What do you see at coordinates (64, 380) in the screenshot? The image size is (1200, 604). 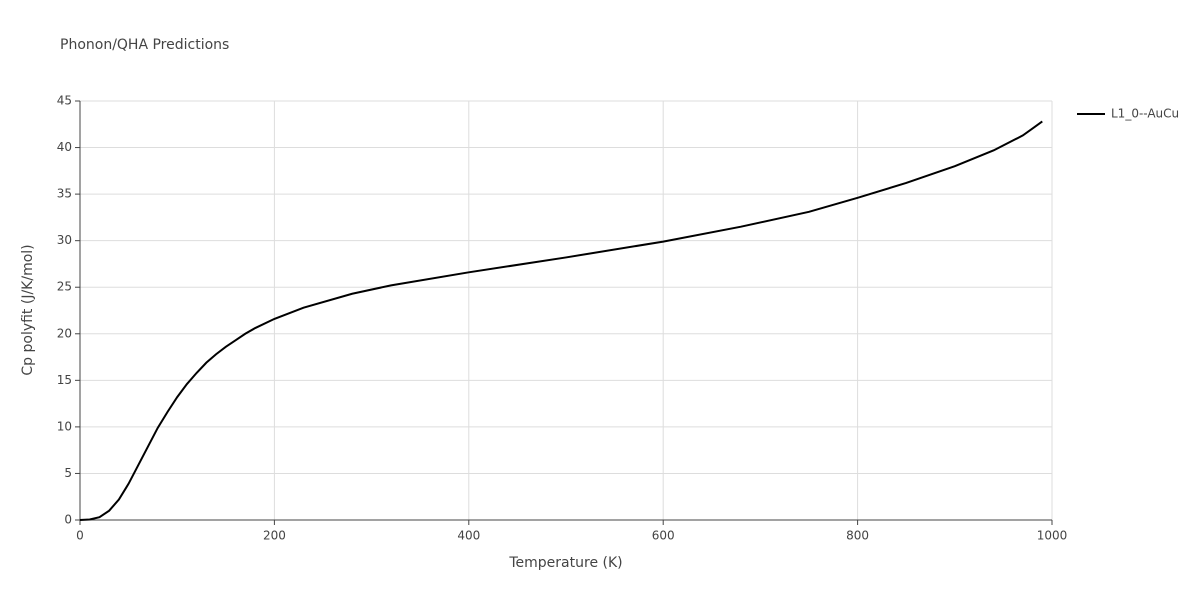 I see `y-tick-label: 15` at bounding box center [64, 380].